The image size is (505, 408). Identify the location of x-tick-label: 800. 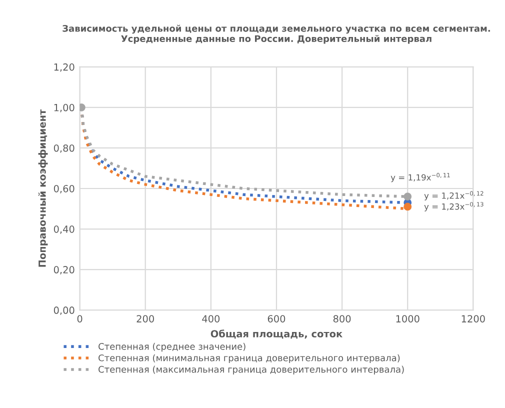
(342, 318).